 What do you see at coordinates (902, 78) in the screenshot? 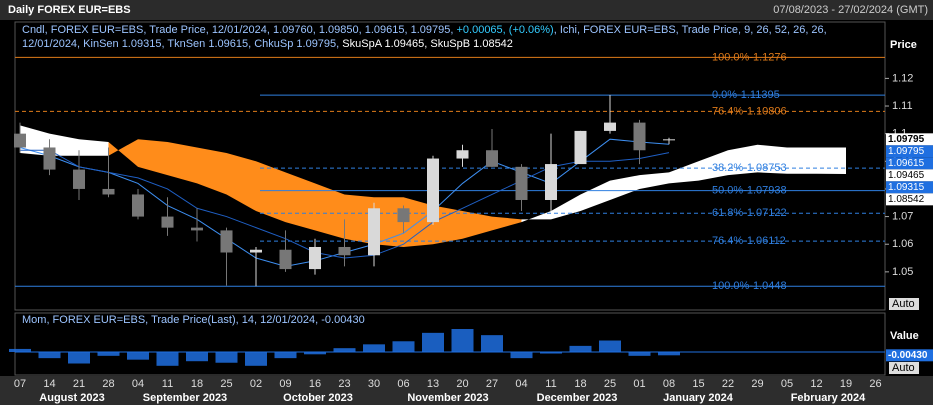
I see `y-tick-label: 1.12` at bounding box center [902, 78].